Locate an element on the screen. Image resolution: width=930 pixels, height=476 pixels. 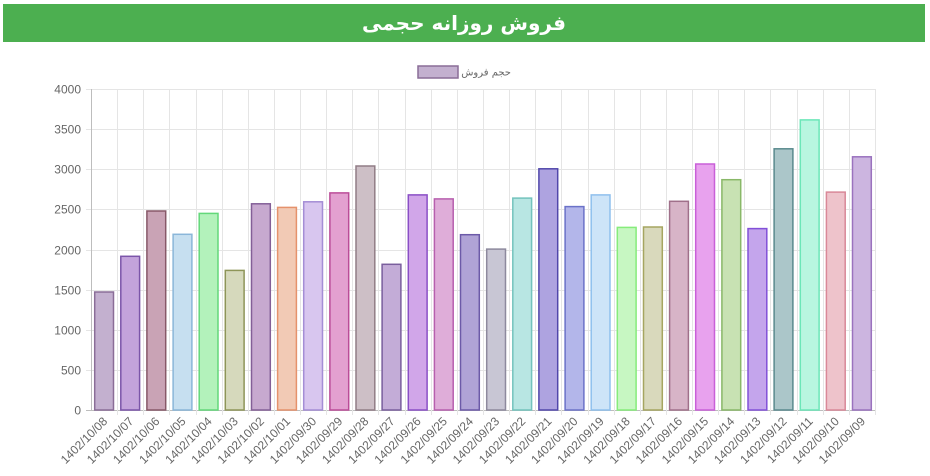
y-tick-label: 4000 is located at coordinates (67, 90).